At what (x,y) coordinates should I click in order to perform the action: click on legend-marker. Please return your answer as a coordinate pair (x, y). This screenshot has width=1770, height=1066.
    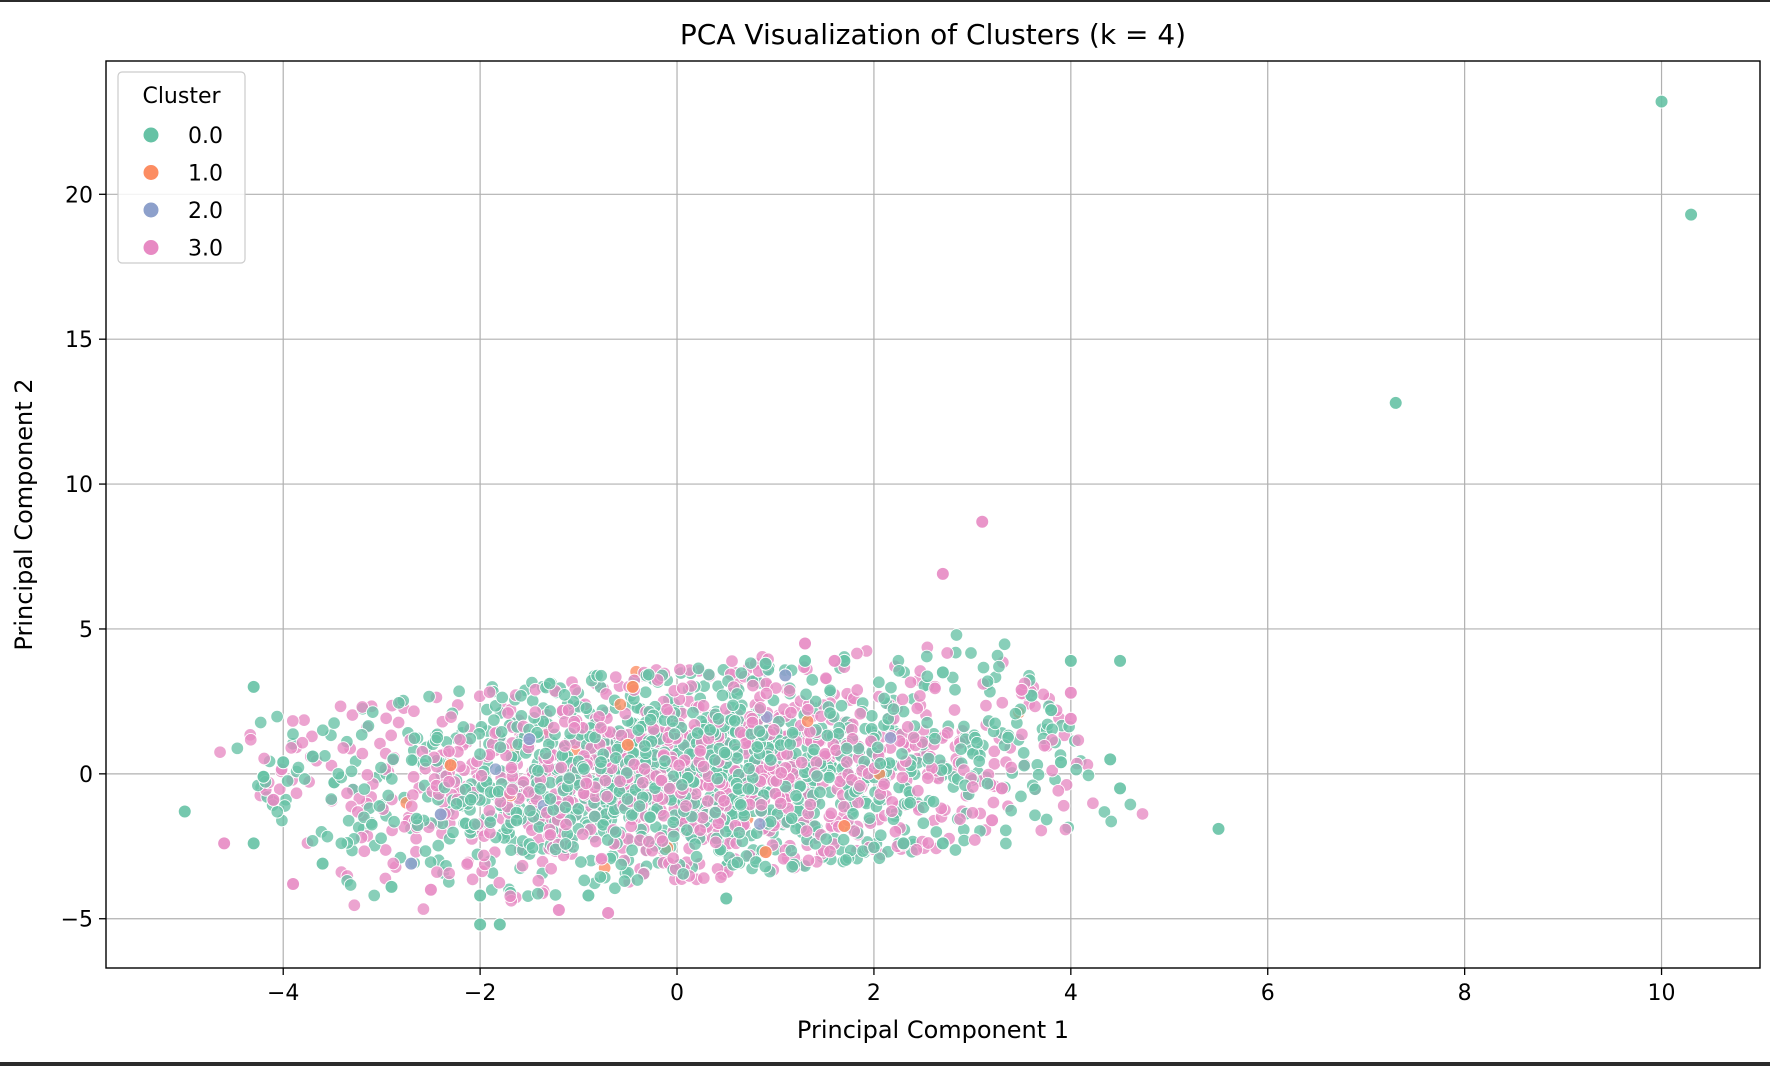
    Looking at the image, I should click on (151, 210).